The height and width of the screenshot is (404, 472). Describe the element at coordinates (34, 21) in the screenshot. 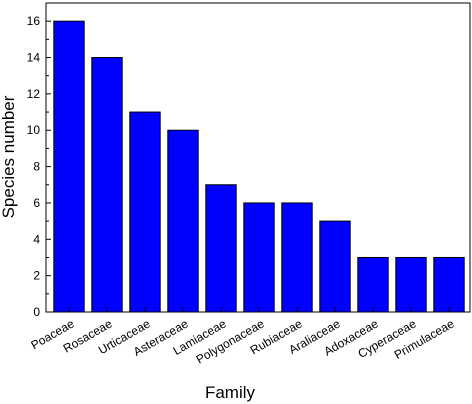

I see `y-tick-label: 16` at that location.